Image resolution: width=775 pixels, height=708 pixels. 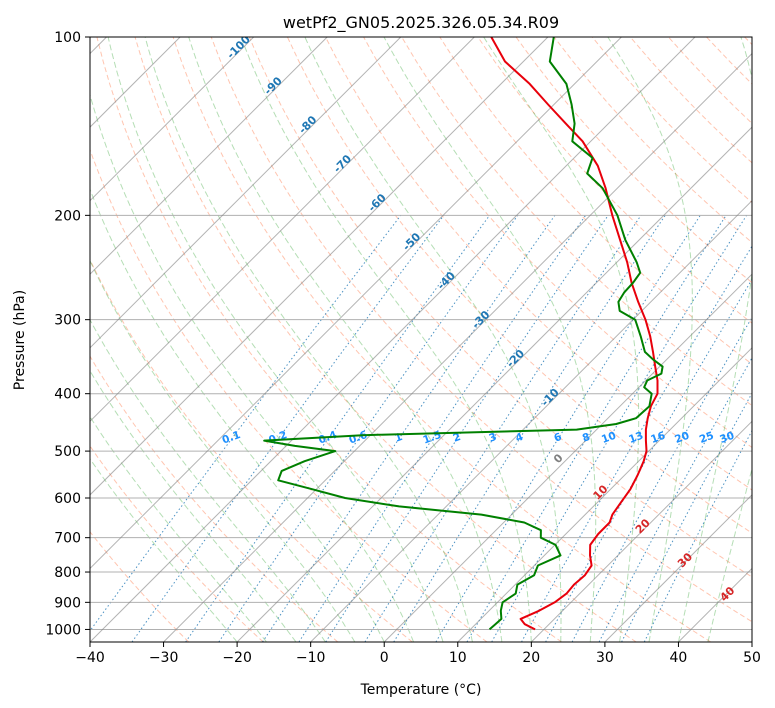 I want to click on mixing-ratio-label: 25, so click(x=707, y=438).